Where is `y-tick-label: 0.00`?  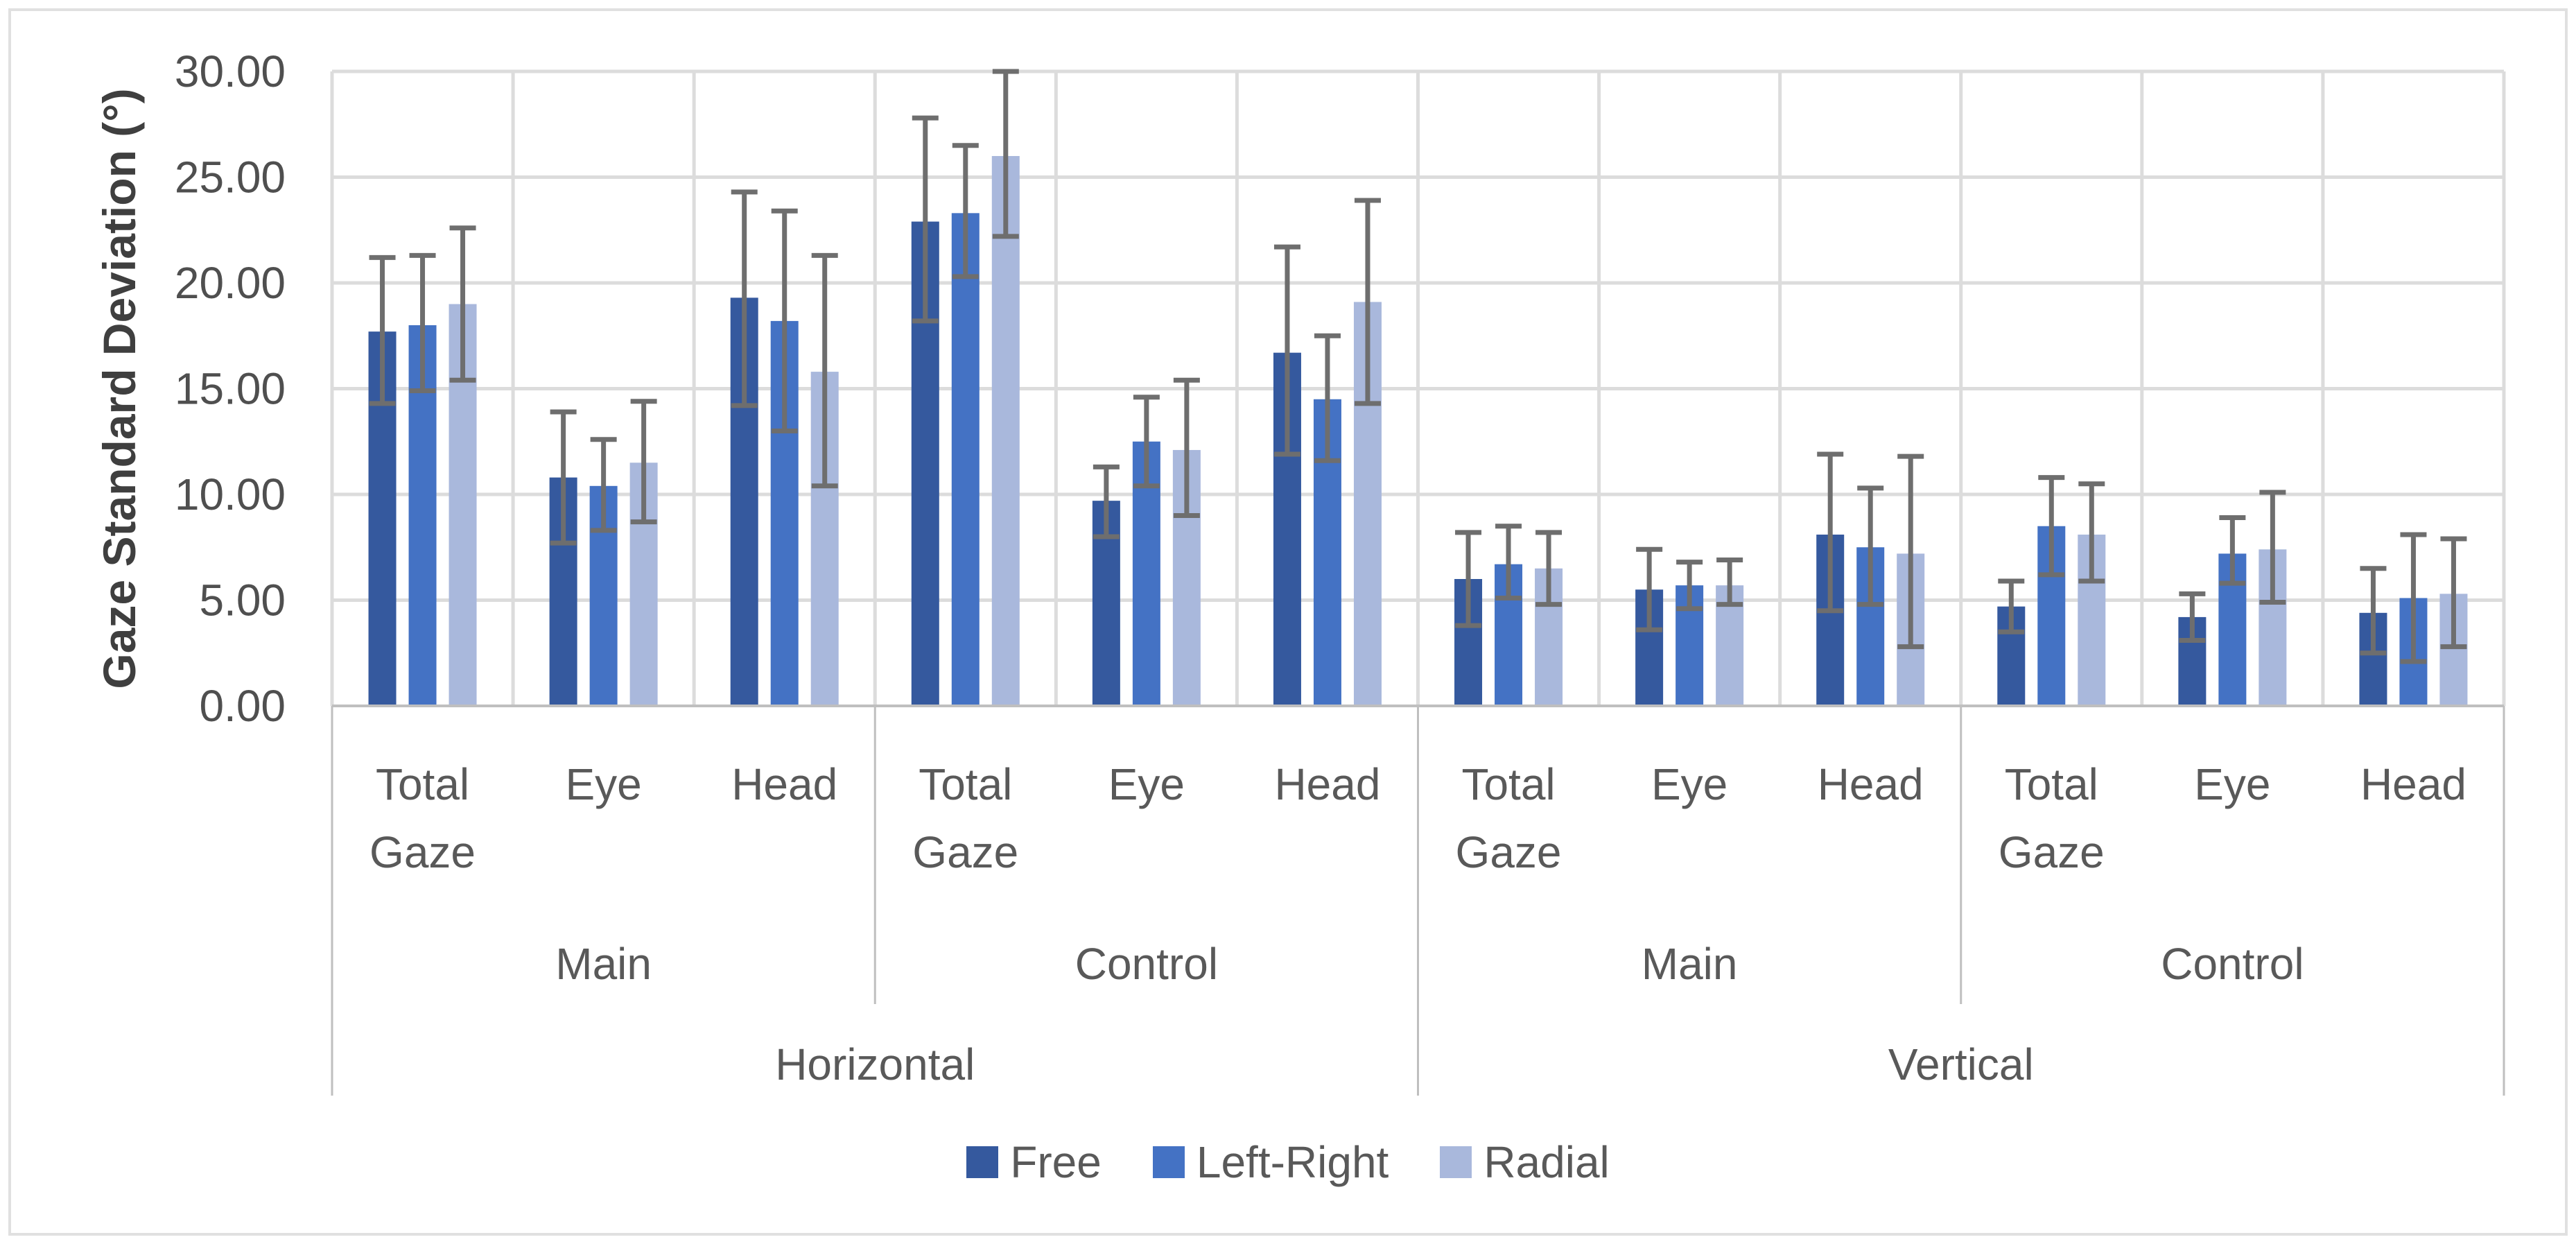
y-tick-label: 0.00 is located at coordinates (242, 706).